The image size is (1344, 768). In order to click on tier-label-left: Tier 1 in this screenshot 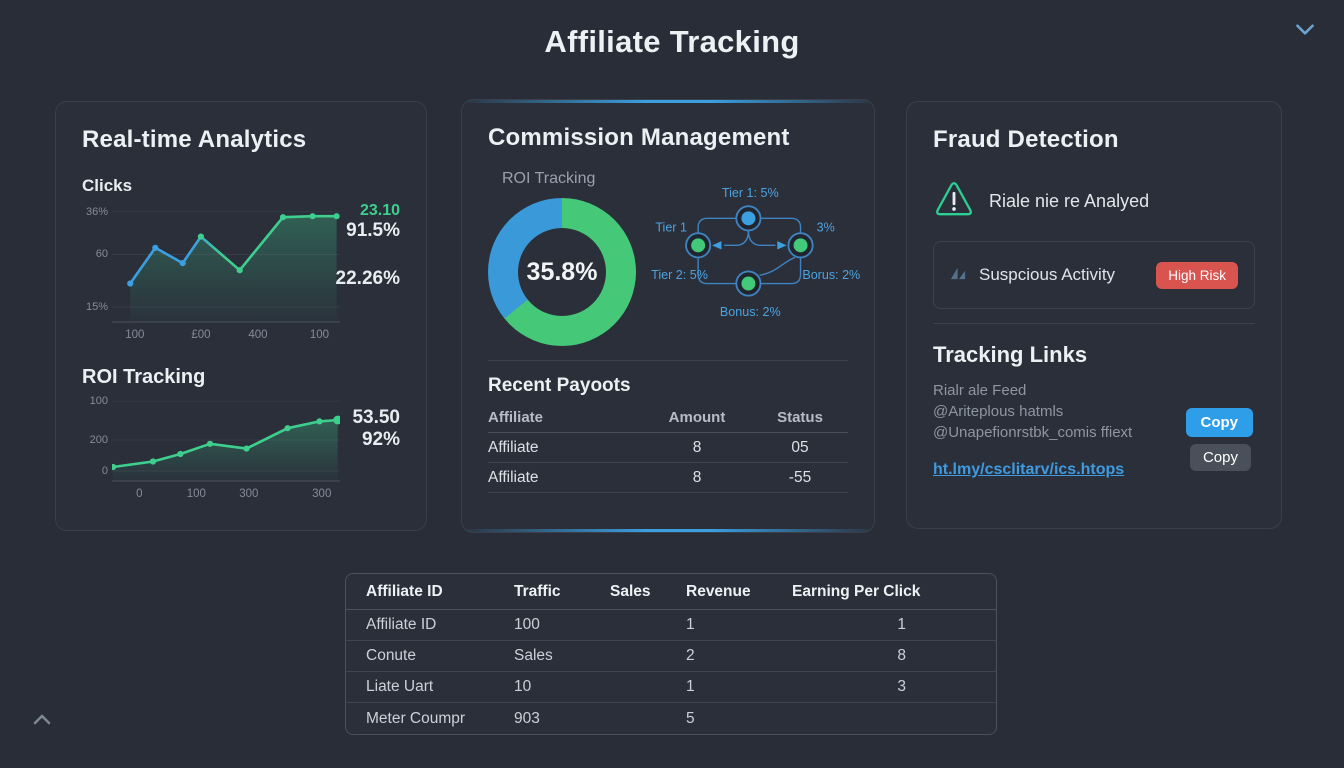, I will do `click(671, 227)`.